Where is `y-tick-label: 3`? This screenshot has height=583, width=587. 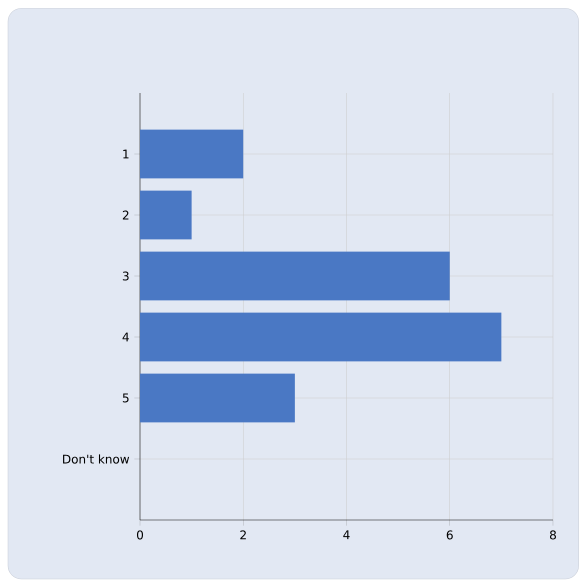 y-tick-label: 3 is located at coordinates (125, 276).